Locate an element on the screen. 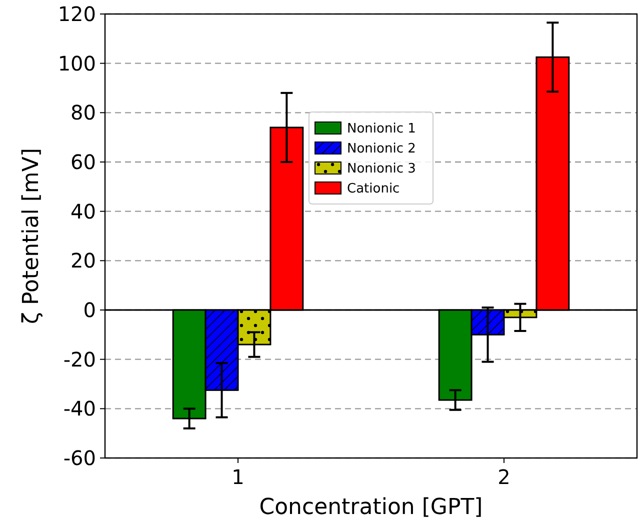  y-tick-label: 100 is located at coordinates (77, 63).